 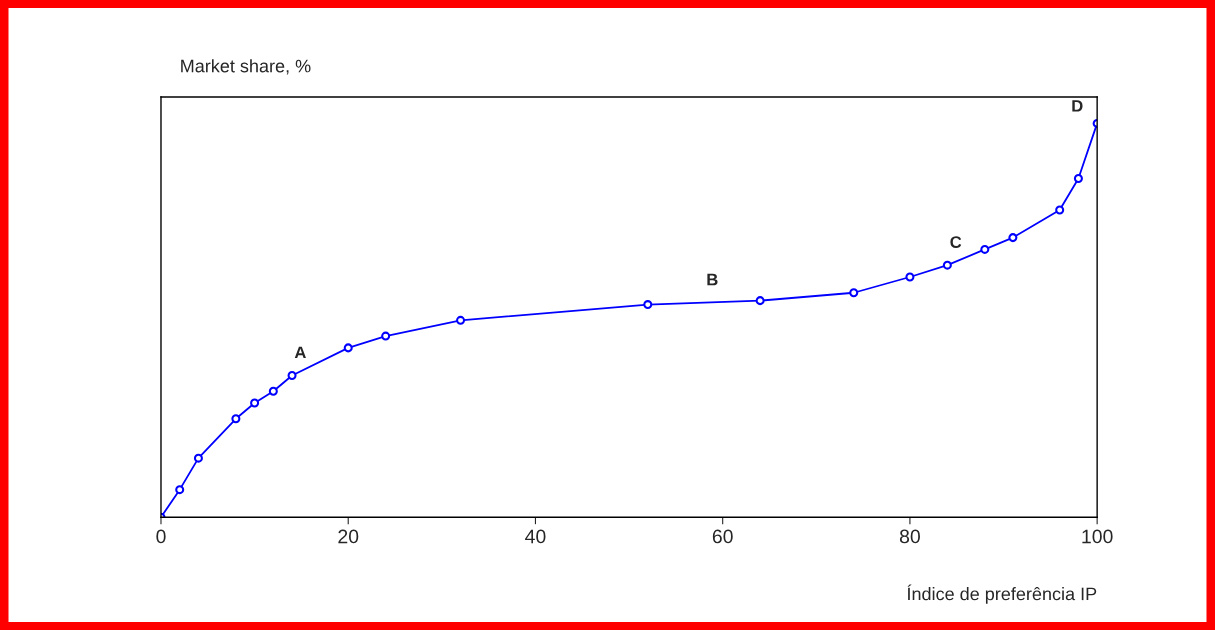 I want to click on x-tick-label: 0, so click(x=161, y=536).